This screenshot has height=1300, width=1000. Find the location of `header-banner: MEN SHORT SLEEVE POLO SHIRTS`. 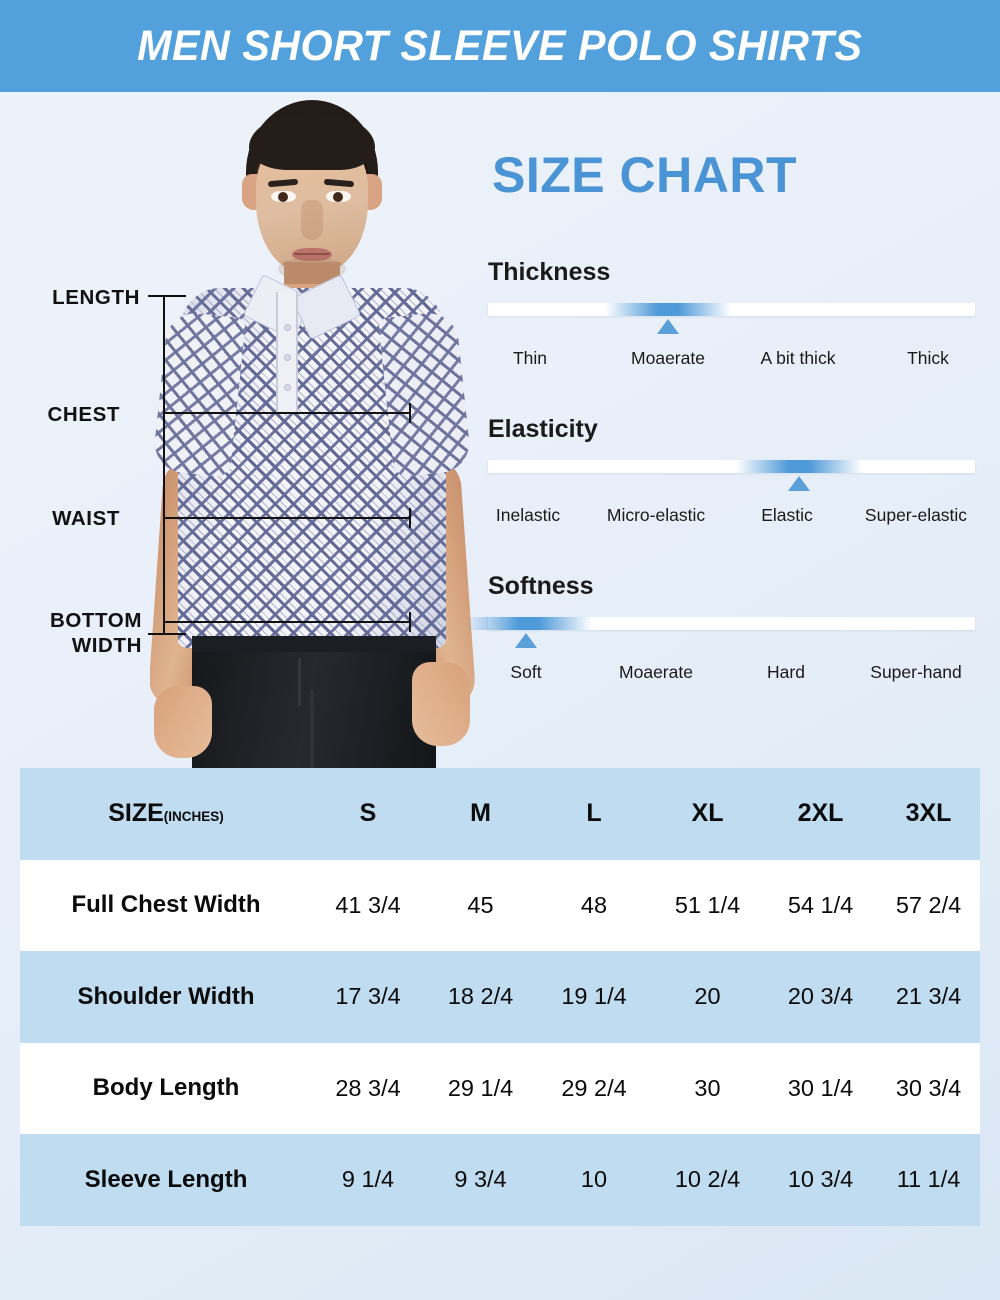

header-banner: MEN SHORT SLEEVE POLO SHIRTS is located at coordinates (500, 46).